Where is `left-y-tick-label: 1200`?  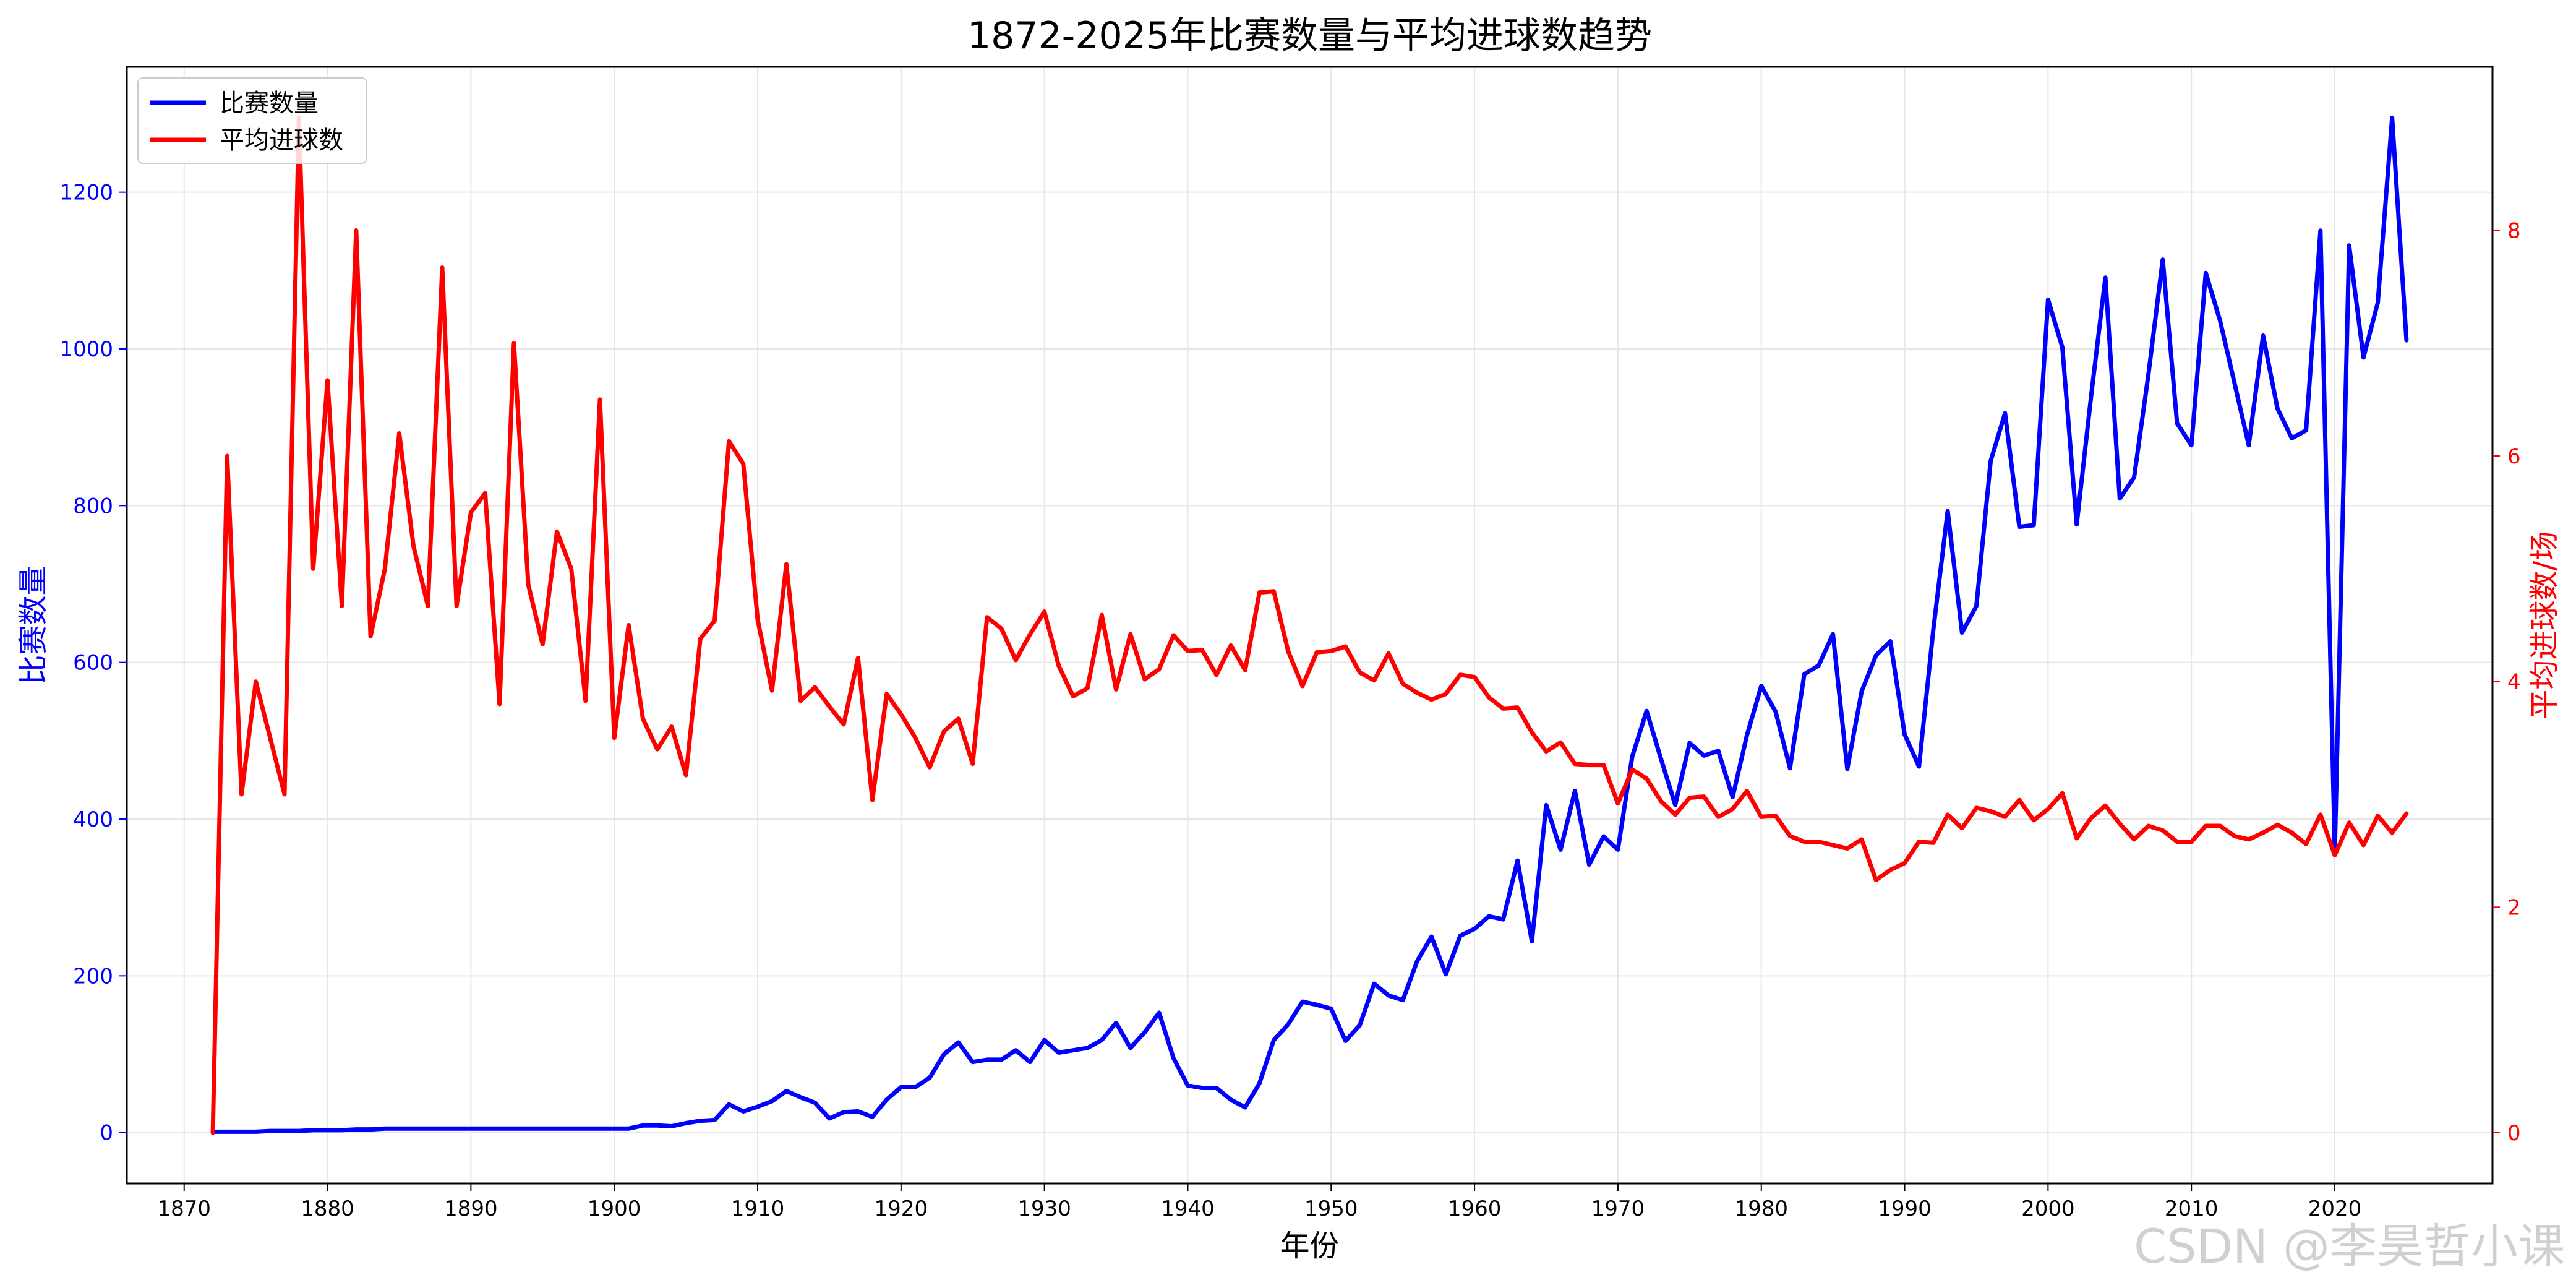 left-y-tick-label: 1200 is located at coordinates (86, 193).